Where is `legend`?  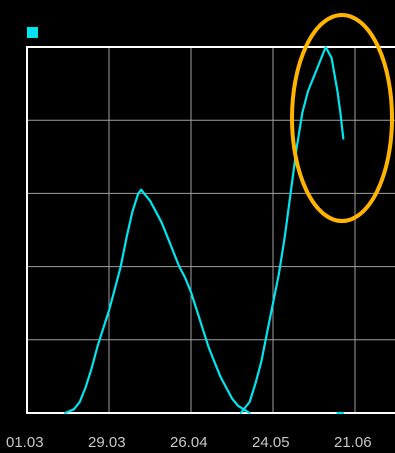
legend is located at coordinates (32, 32).